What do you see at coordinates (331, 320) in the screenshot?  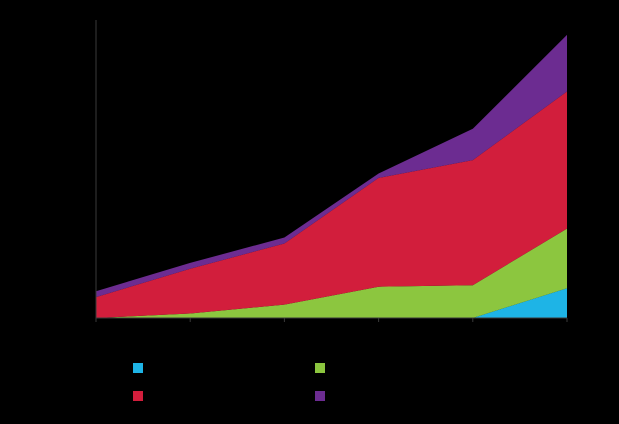 I see `x-axis-ticks` at bounding box center [331, 320].